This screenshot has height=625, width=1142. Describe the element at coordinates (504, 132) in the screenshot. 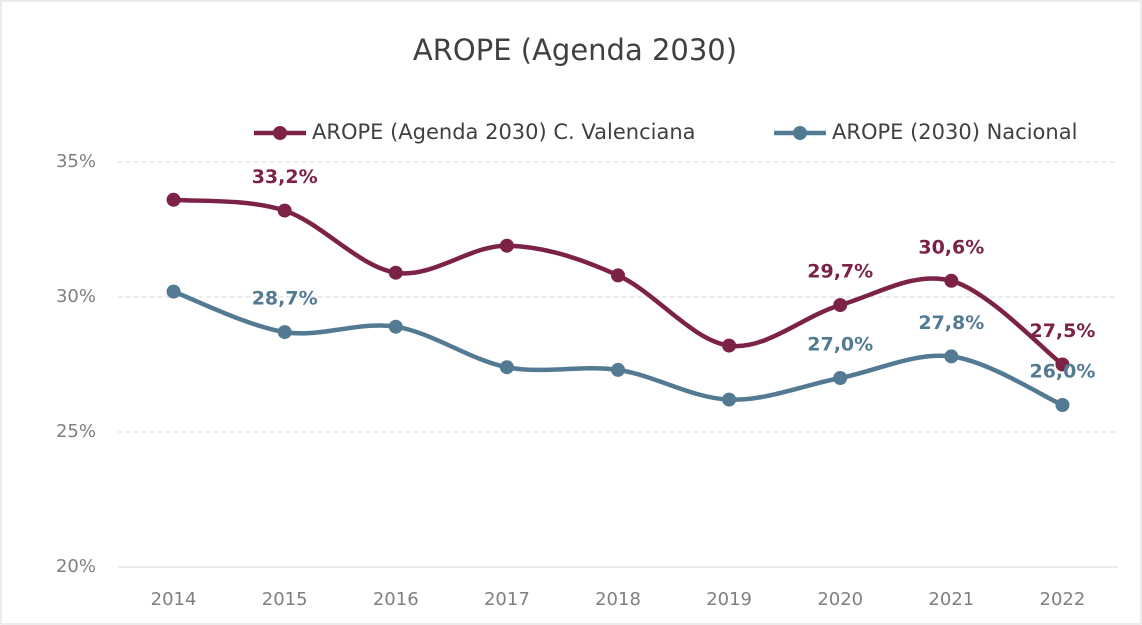

I see `legend-label: AROPE (Agenda 2030) C. Valenciana` at that location.